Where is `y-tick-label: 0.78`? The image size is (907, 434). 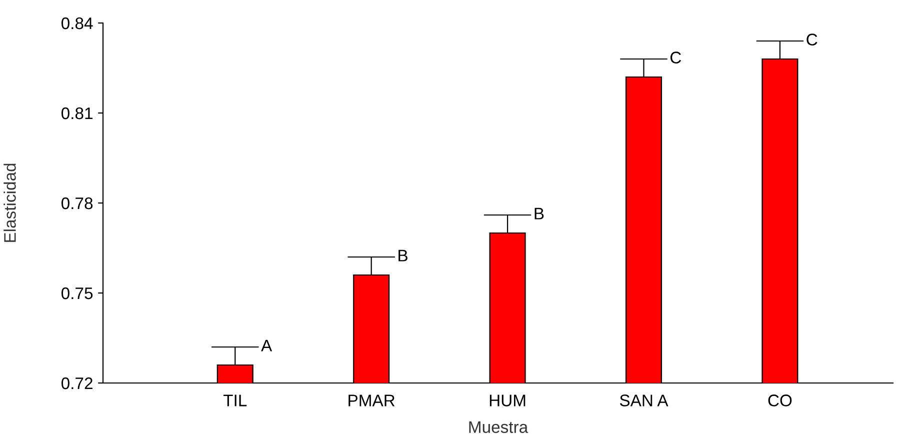
y-tick-label: 0.78 is located at coordinates (77, 203).